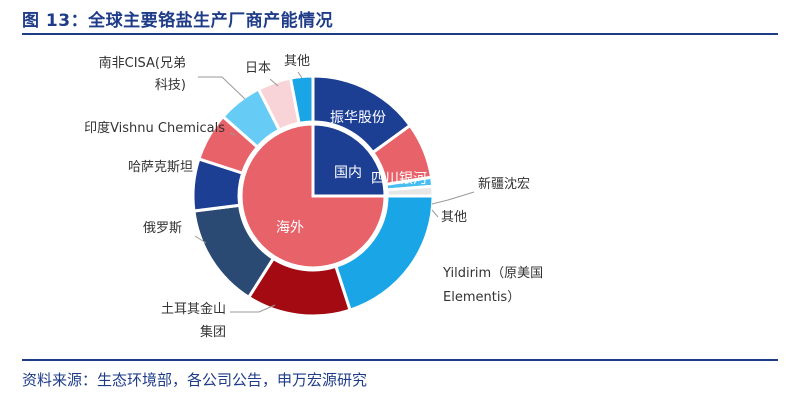 This screenshot has width=800, height=410. What do you see at coordinates (348, 173) in the screenshot?
I see `inner-label-0: 国内` at bounding box center [348, 173].